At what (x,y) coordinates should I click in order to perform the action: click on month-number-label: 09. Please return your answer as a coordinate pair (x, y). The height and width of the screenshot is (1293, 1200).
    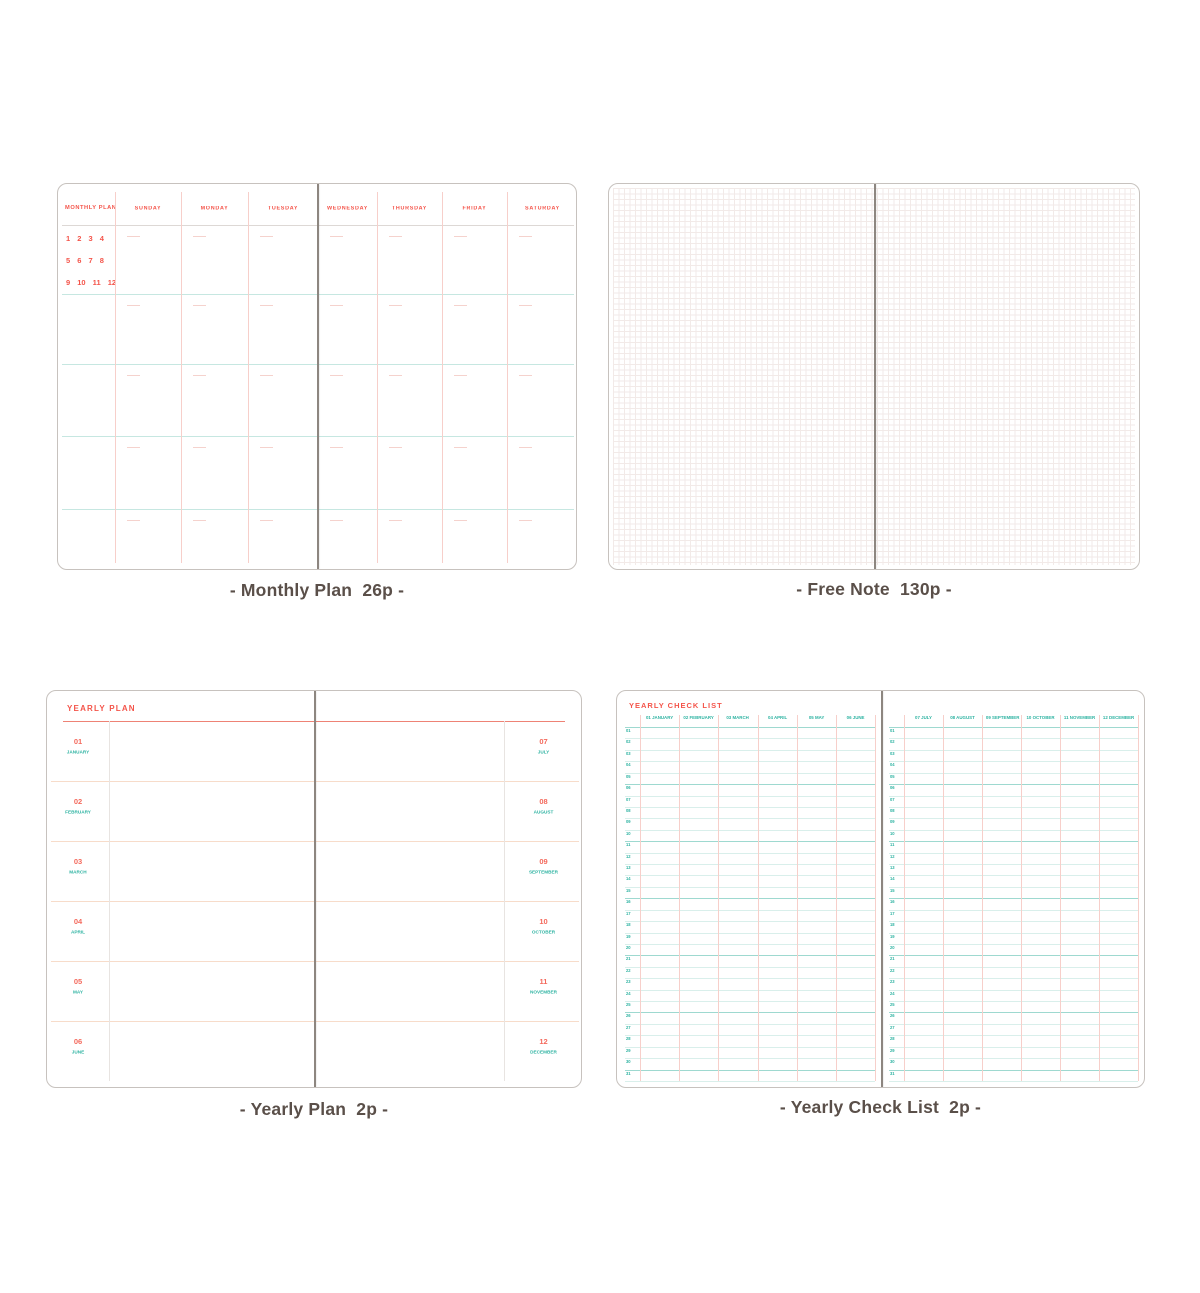
    Looking at the image, I should click on (543, 861).